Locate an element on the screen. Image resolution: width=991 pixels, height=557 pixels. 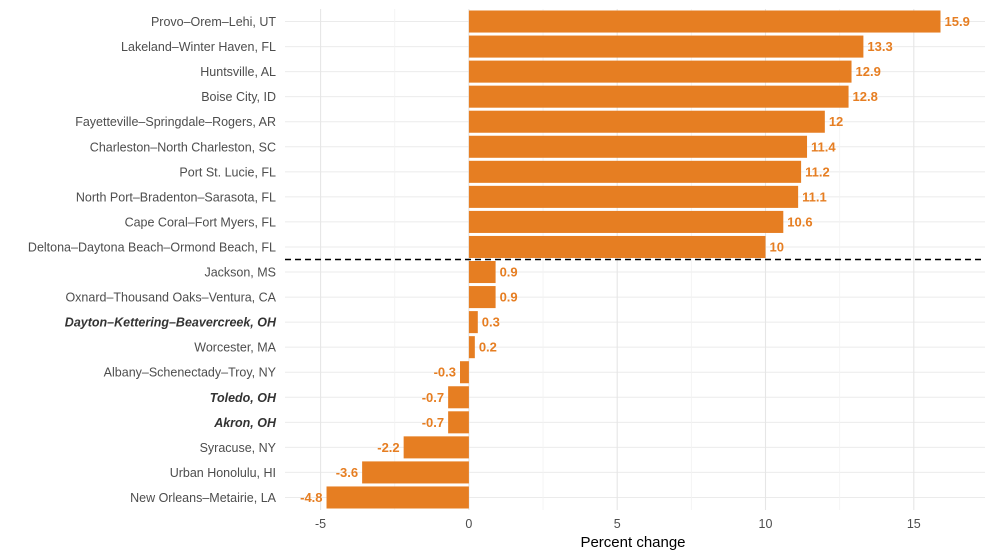
category-label: Lakeland–Winter Haven, FL is located at coordinates (198, 47).